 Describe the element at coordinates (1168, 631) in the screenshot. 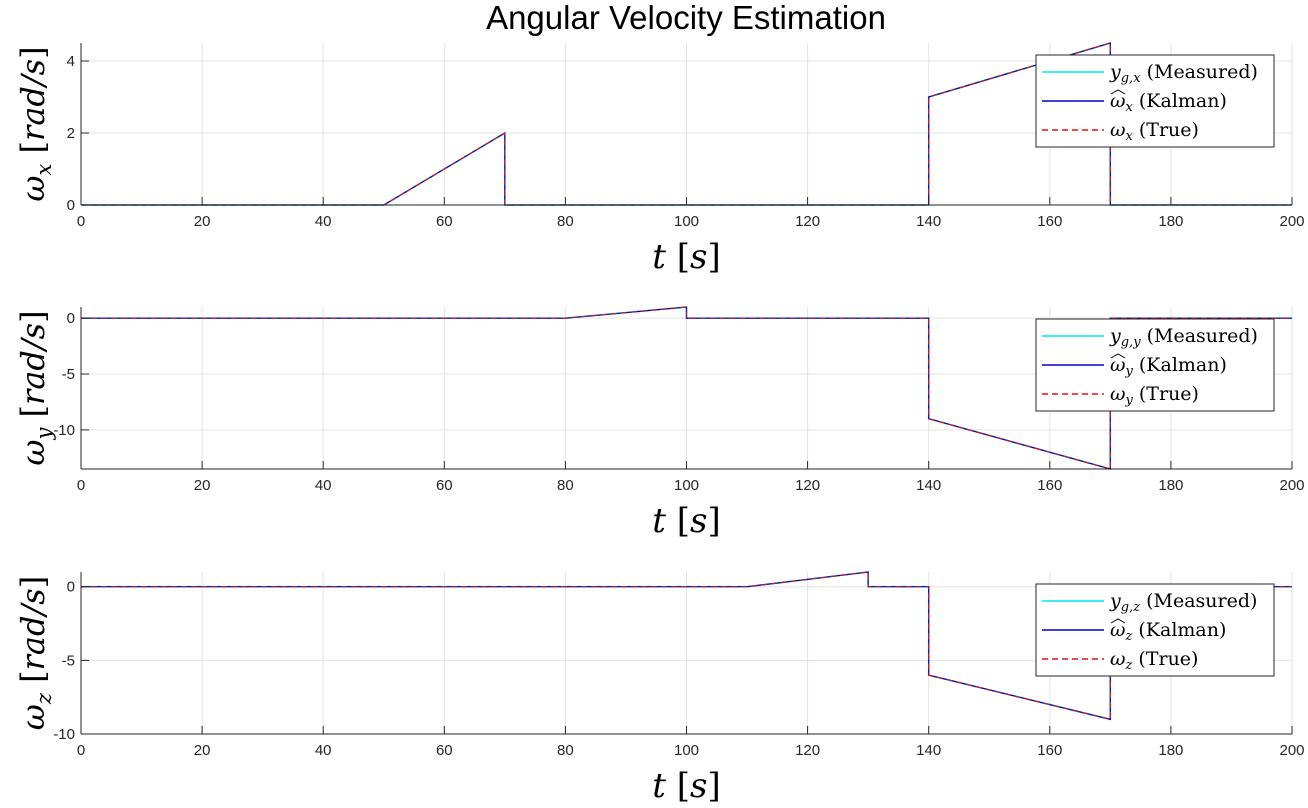

I see `legend-entry: ωz (Kalman)` at that location.